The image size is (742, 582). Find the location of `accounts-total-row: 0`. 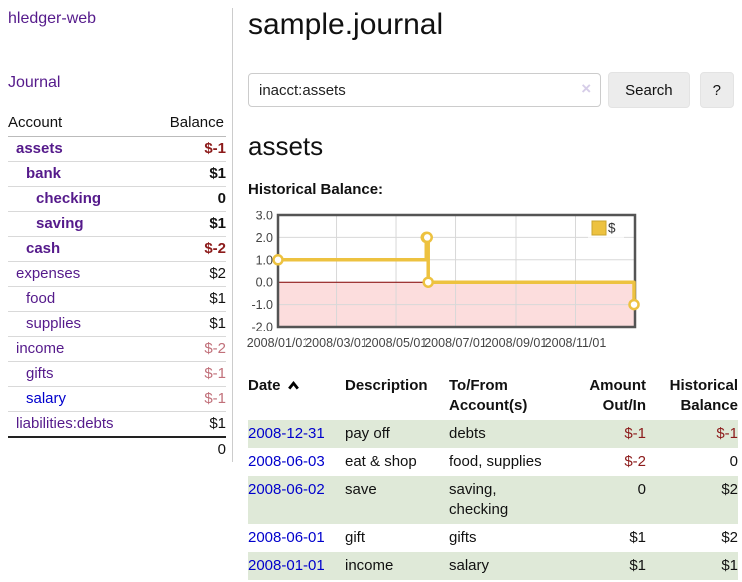

accounts-total-row: 0 is located at coordinates (117, 449).